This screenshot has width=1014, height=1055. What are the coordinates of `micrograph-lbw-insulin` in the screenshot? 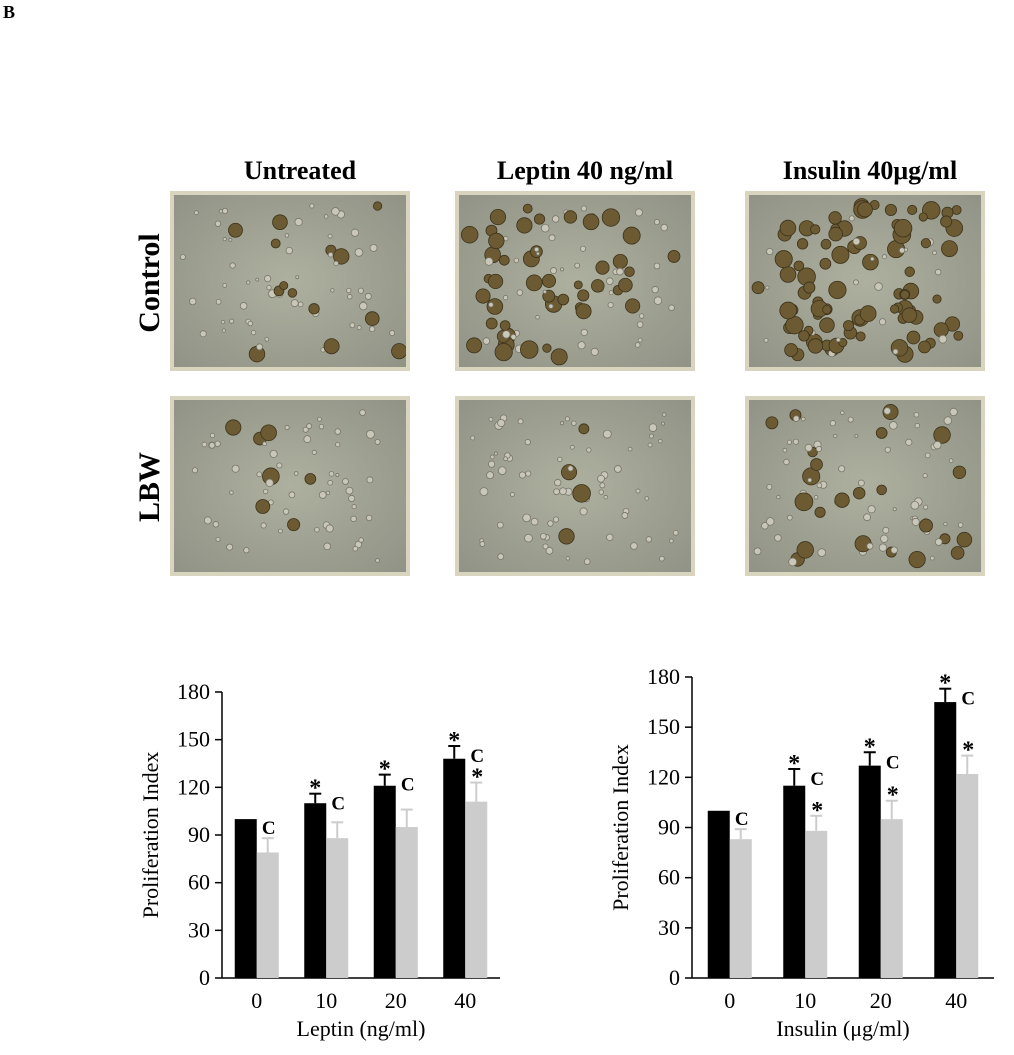 It's located at (865, 486).